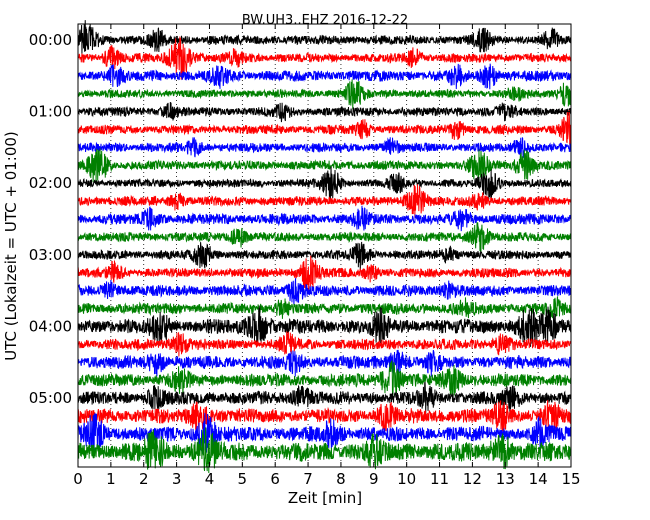 This screenshot has height=520, width=650. Describe the element at coordinates (243, 479) in the screenshot. I see `x-tick-label: 5` at that location.